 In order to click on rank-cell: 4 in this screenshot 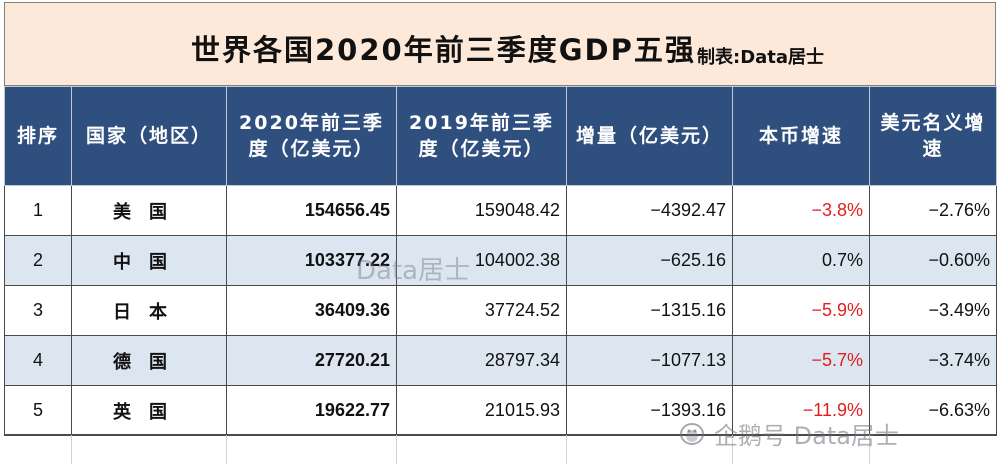, I will do `click(38, 360)`.